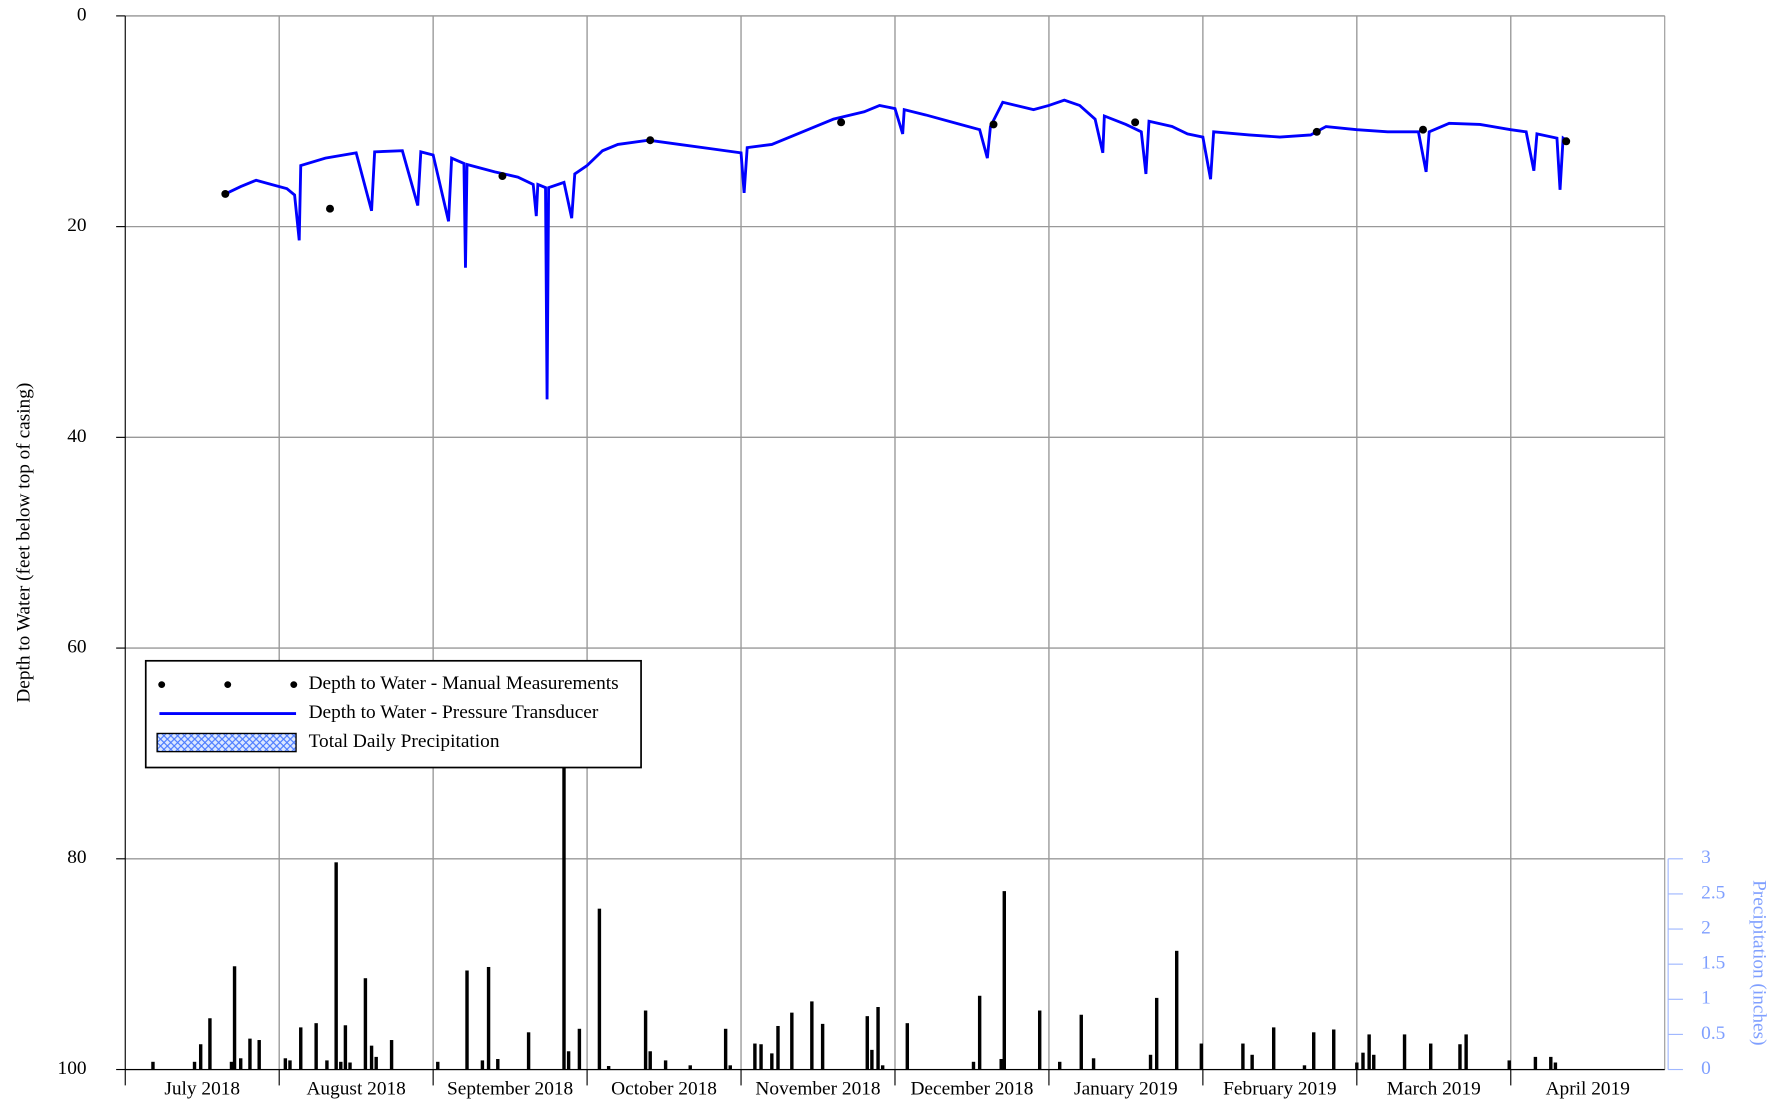 The image size is (1782, 1107). What do you see at coordinates (1126, 1088) in the screenshot?
I see `x-tick-label: January 2019` at bounding box center [1126, 1088].